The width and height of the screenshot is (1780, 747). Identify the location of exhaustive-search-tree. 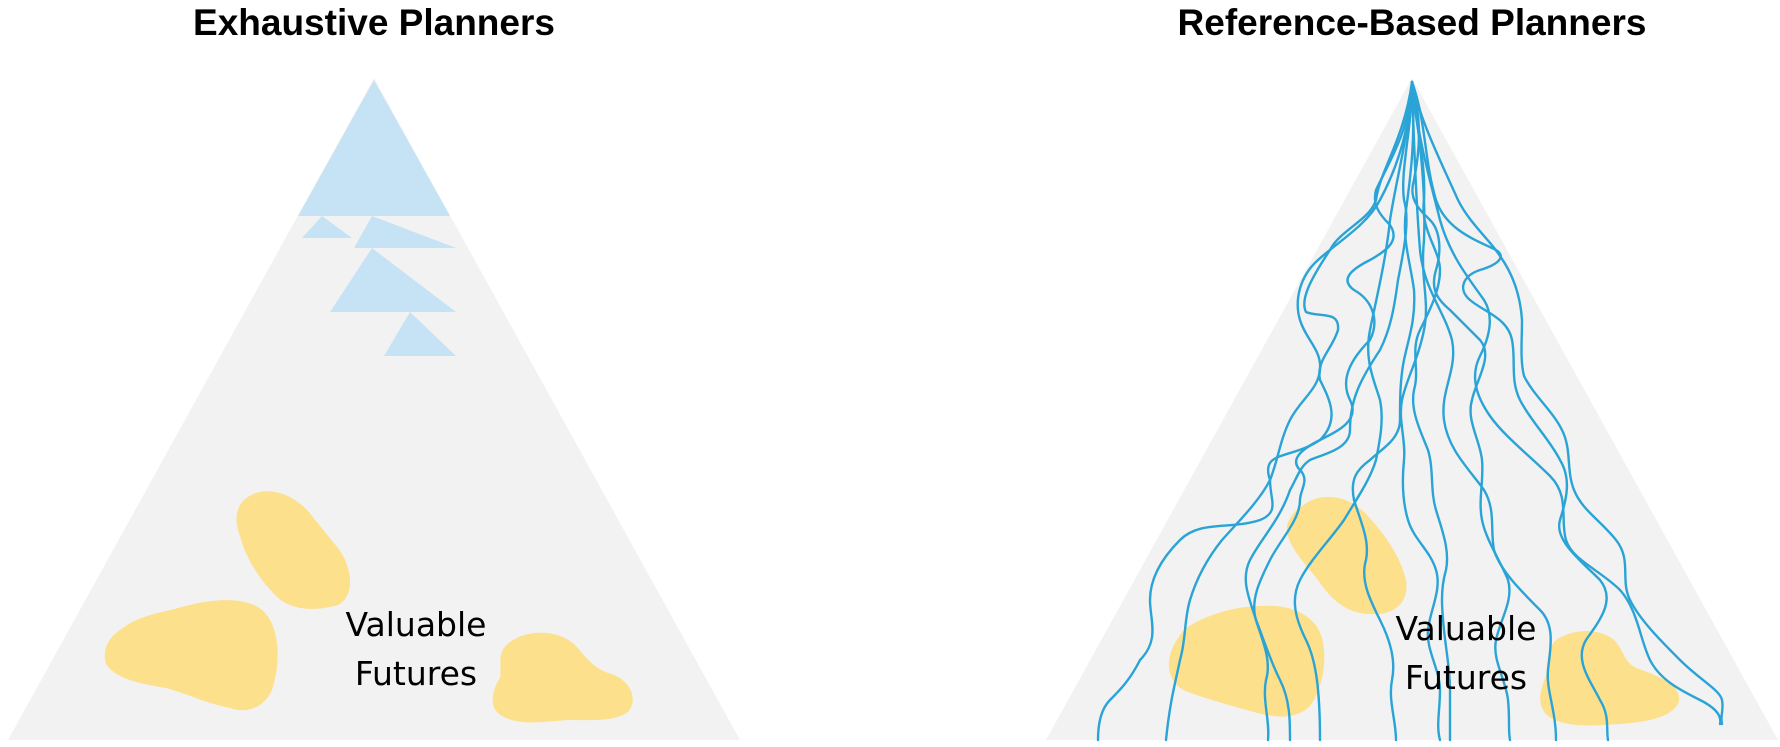
(377, 218).